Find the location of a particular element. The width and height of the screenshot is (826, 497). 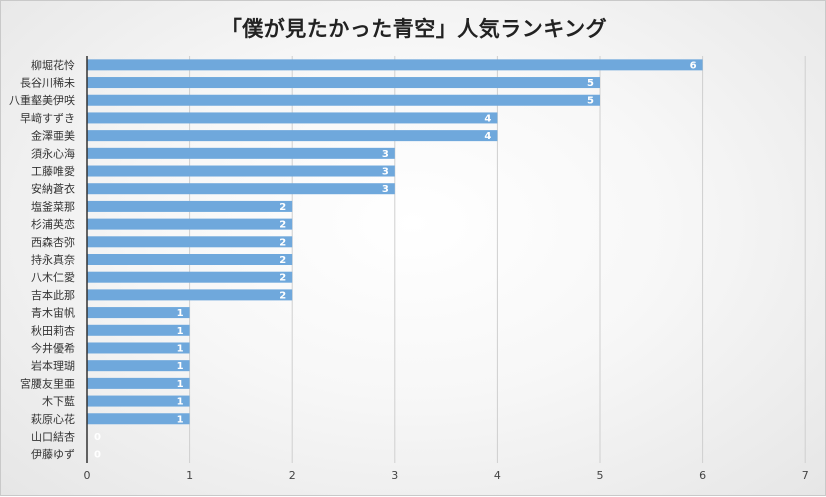

x-tick-label: 7 is located at coordinates (805, 475).